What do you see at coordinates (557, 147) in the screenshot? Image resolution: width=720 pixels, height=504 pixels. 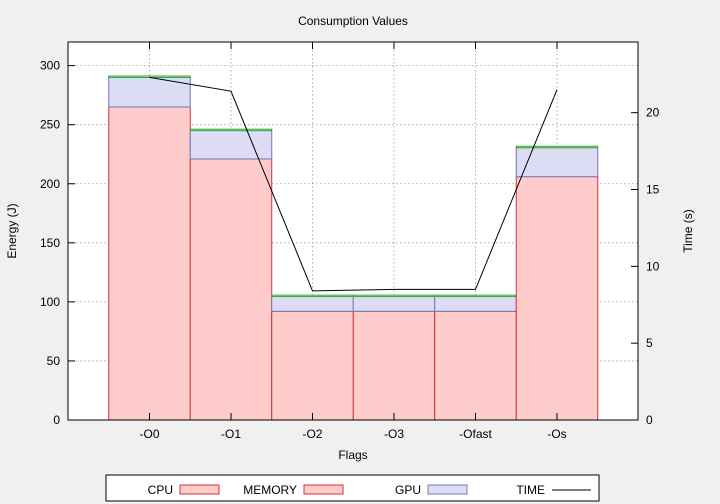 I see `bar-time-Os` at bounding box center [557, 147].